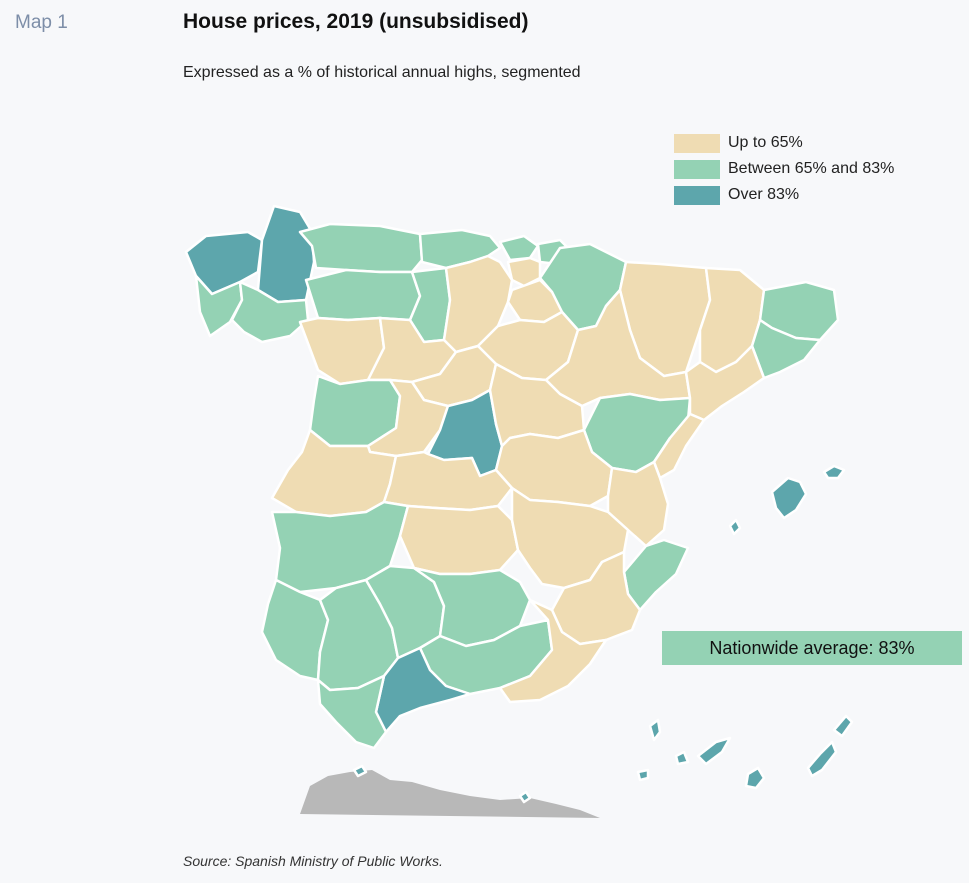 The image size is (969, 883). Describe the element at coordinates (655, 730) in the screenshot. I see `province-canarias-la-palma` at that location.